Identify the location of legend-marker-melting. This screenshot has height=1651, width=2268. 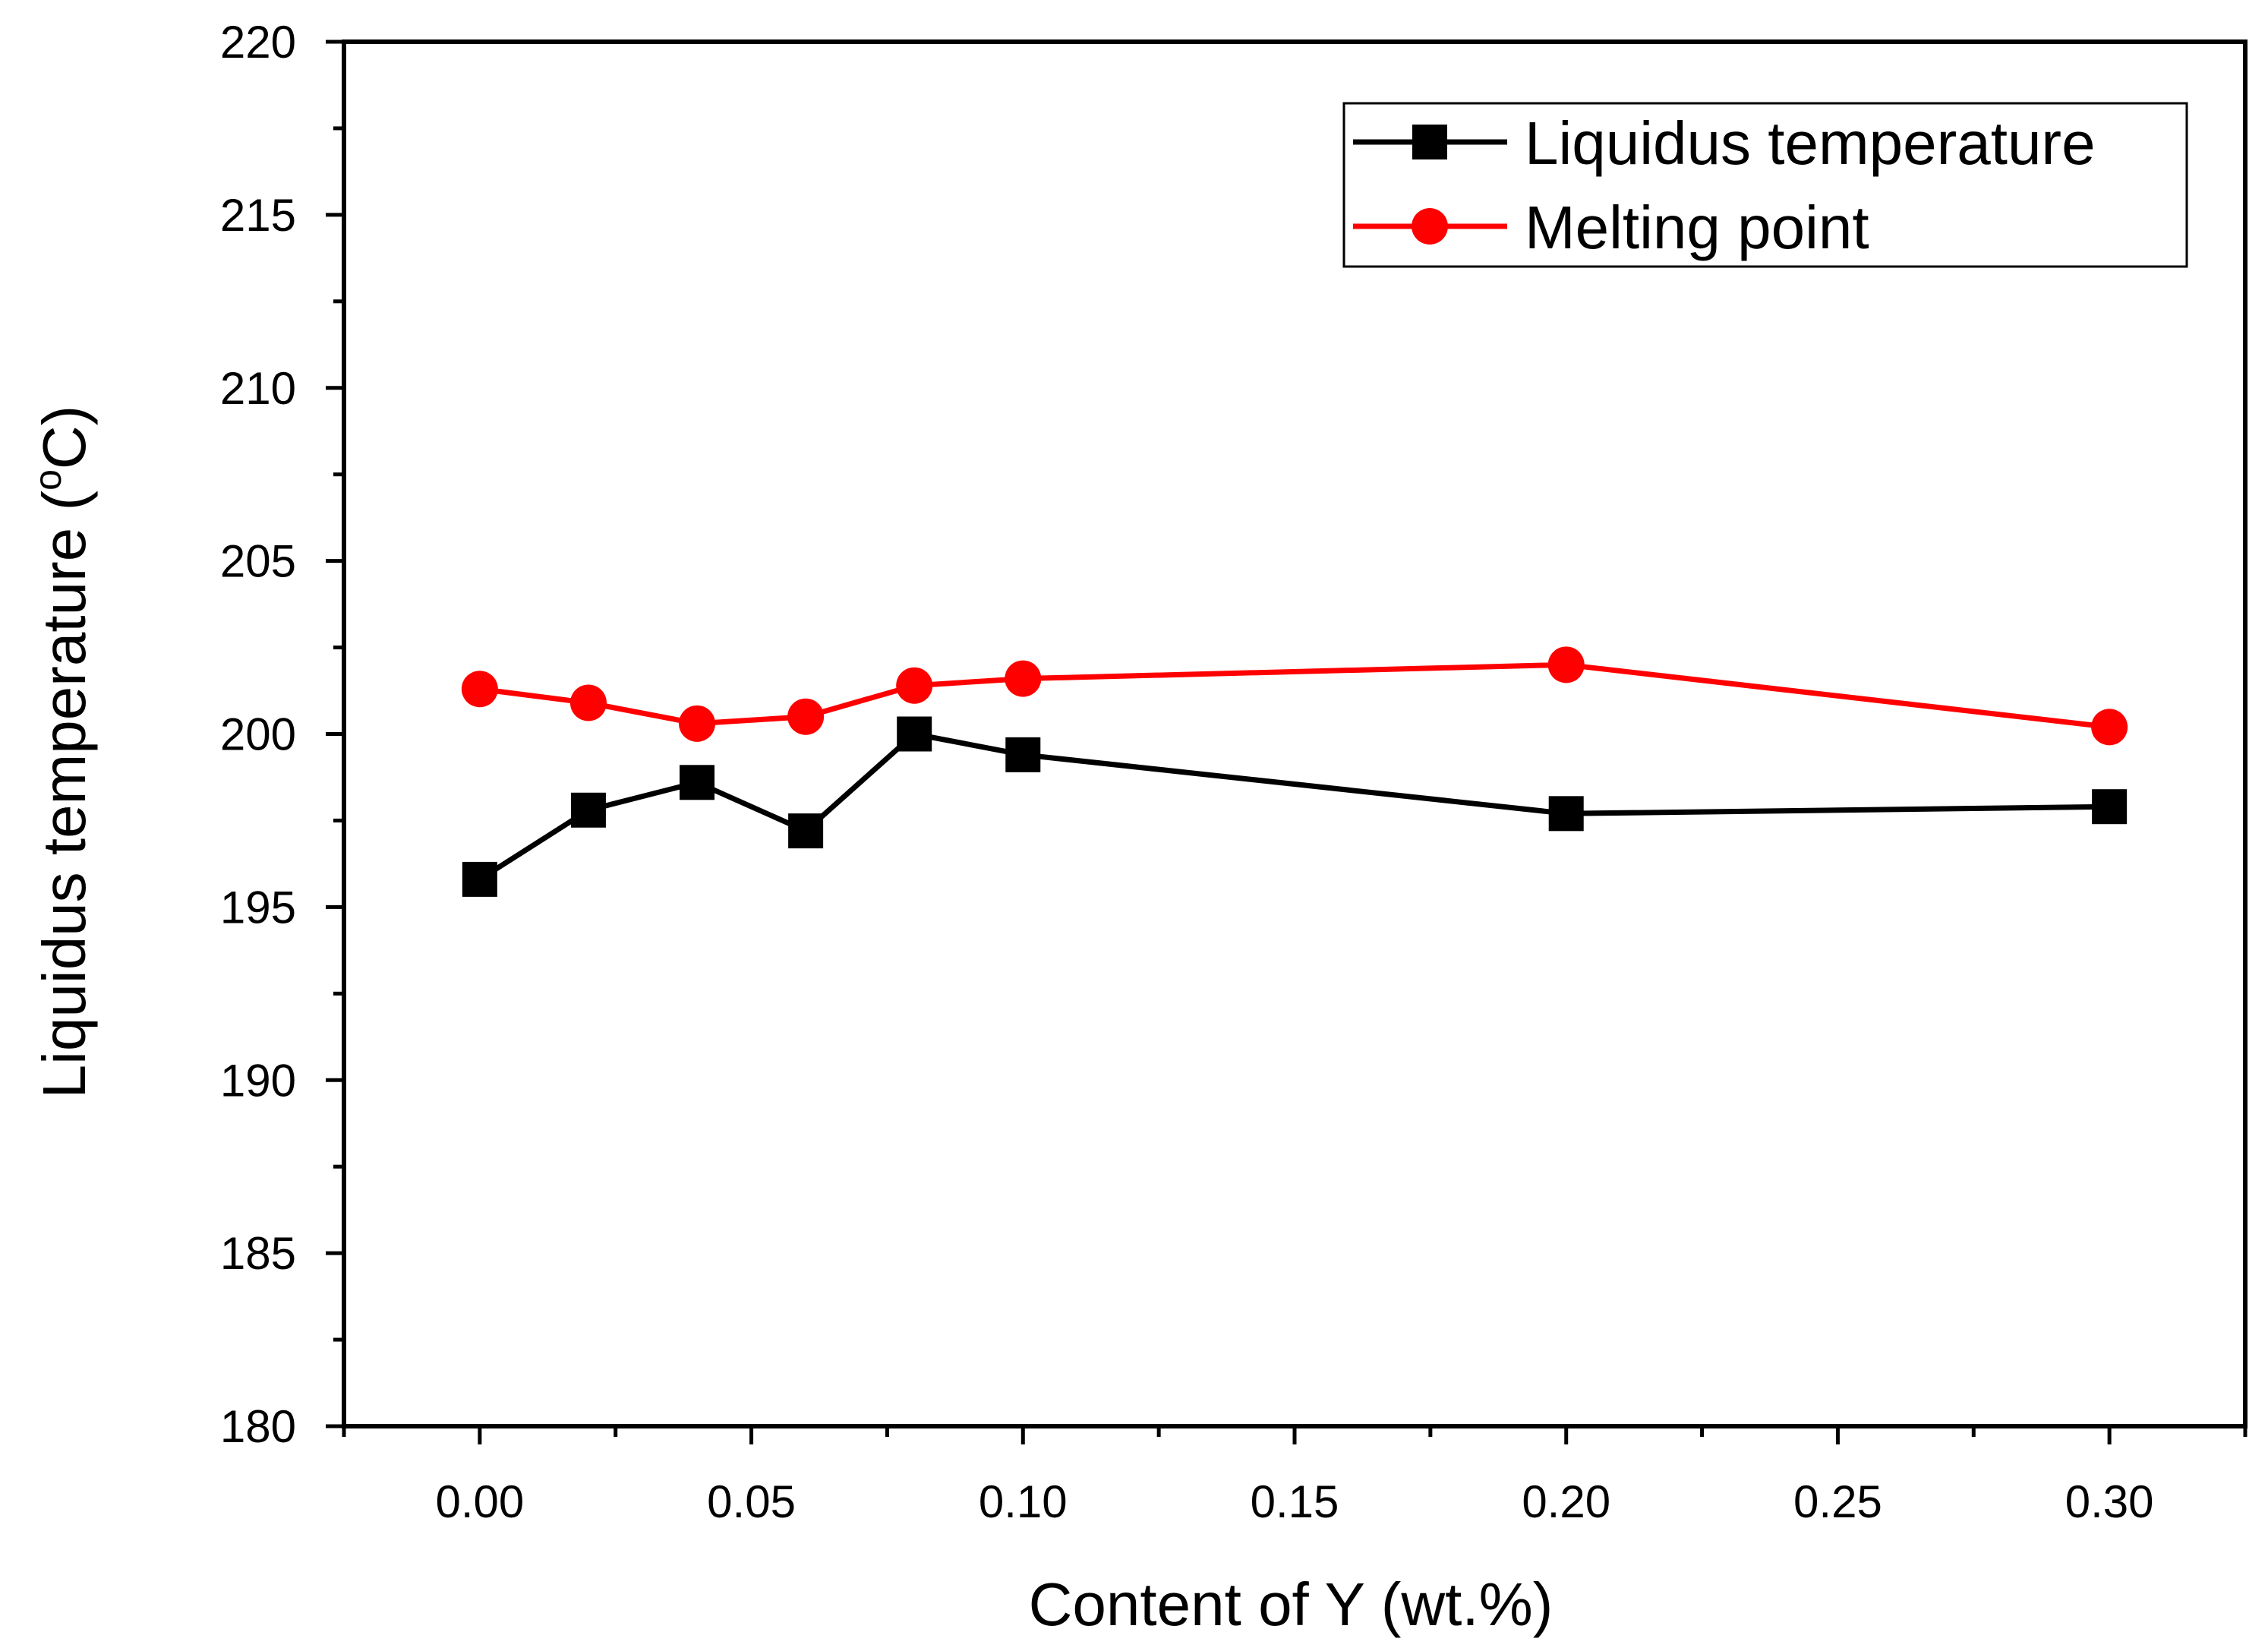
(1430, 226).